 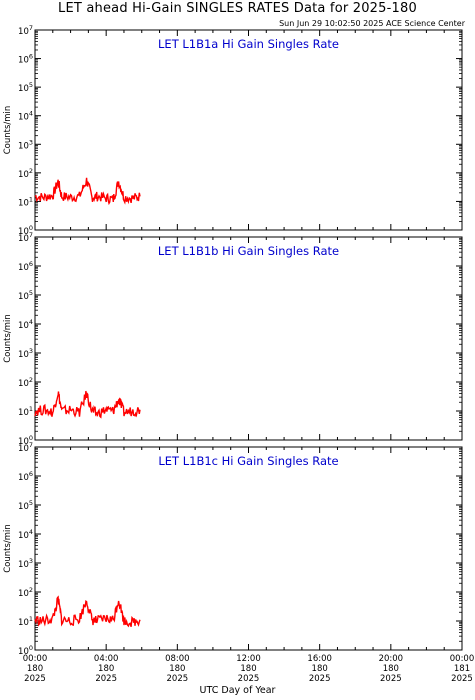 What do you see at coordinates (248, 659) in the screenshot?
I see `x-tick-label: 12:00` at bounding box center [248, 659].